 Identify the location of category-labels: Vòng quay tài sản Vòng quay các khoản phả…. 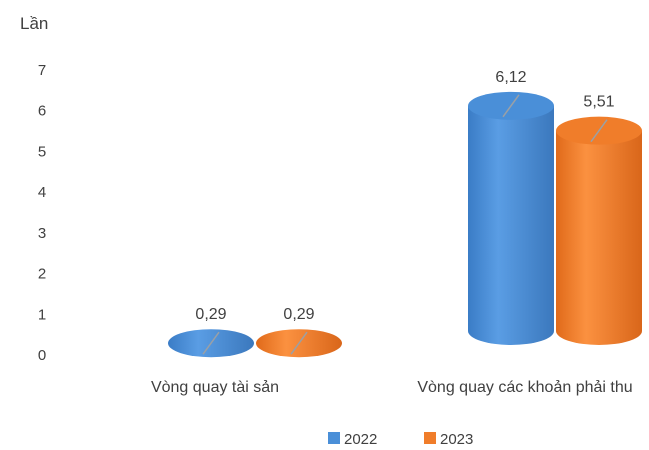
(392, 387).